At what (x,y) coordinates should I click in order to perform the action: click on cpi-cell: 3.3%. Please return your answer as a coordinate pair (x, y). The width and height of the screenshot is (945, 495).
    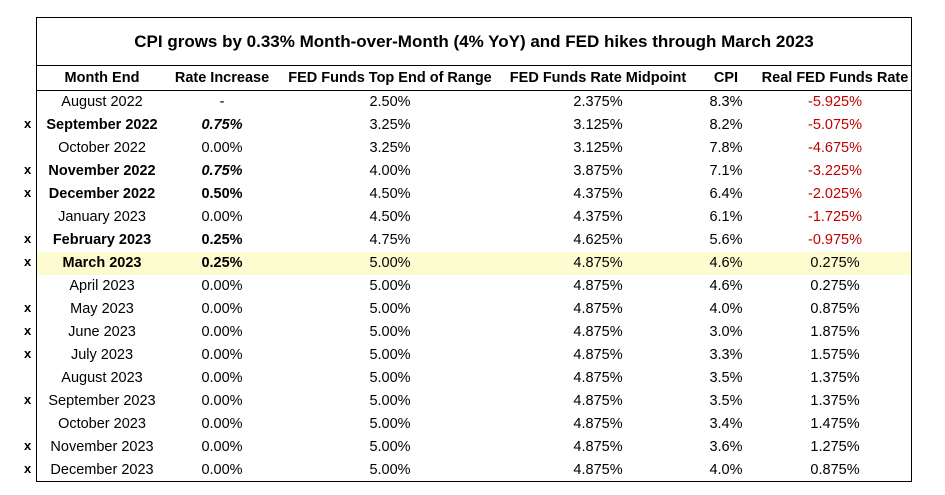
    Looking at the image, I should click on (726, 355).